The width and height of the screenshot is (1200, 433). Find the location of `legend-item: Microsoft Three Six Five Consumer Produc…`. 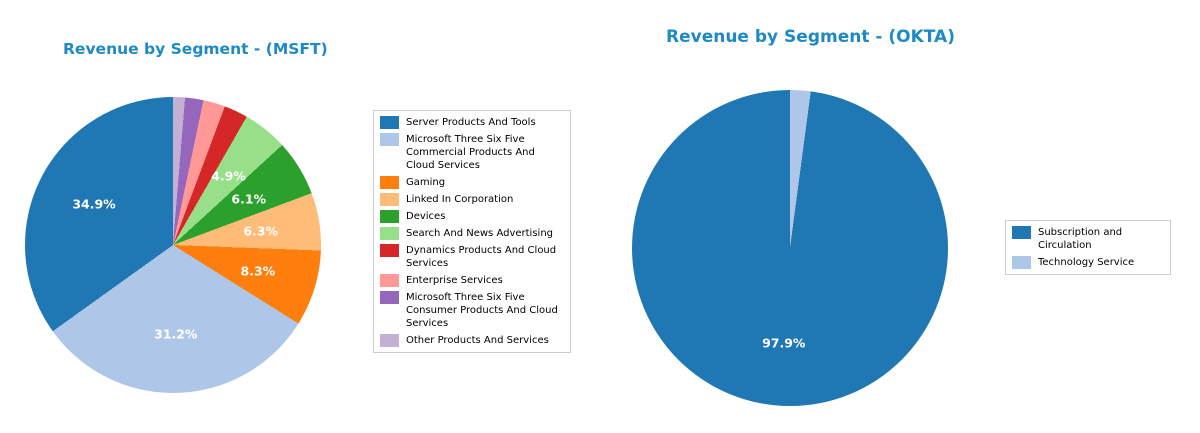

legend-item: Microsoft Three Six Five Consumer Produc… is located at coordinates (471, 310).